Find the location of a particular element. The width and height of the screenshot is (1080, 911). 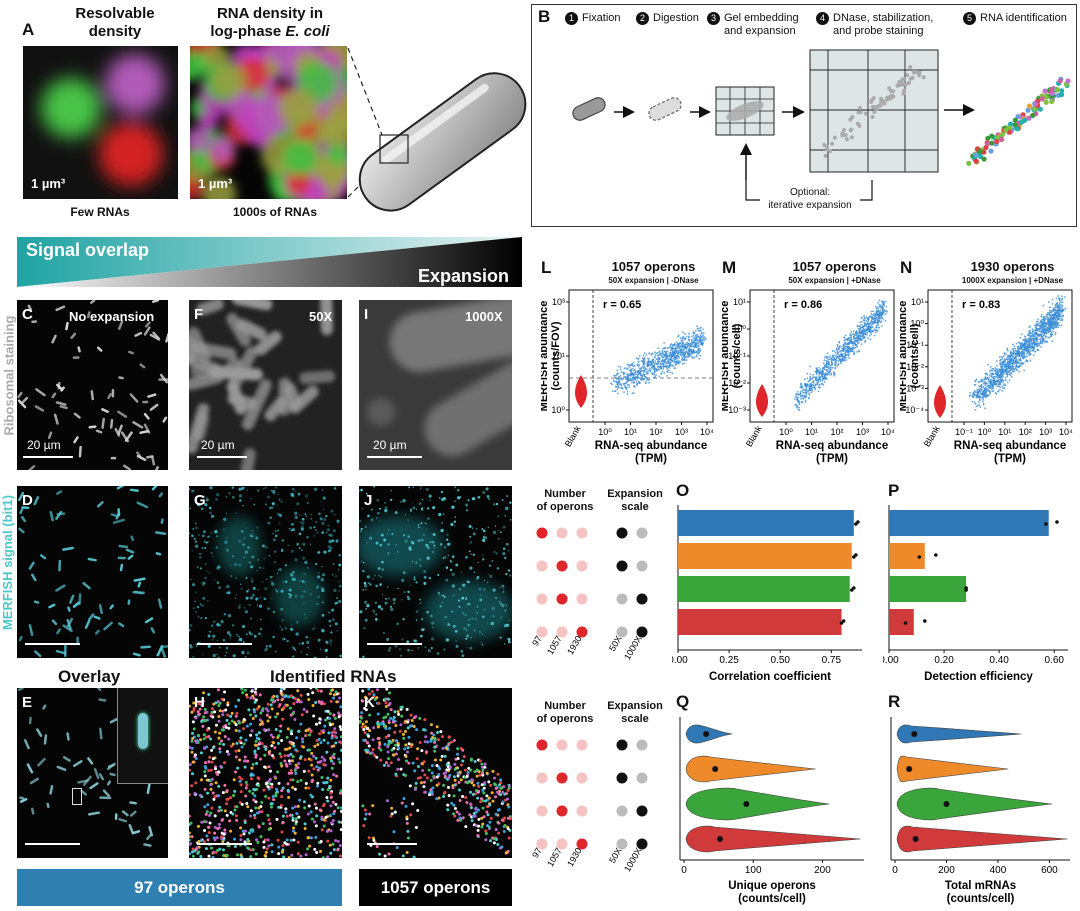

scale-bar-i is located at coordinates (394, 457).